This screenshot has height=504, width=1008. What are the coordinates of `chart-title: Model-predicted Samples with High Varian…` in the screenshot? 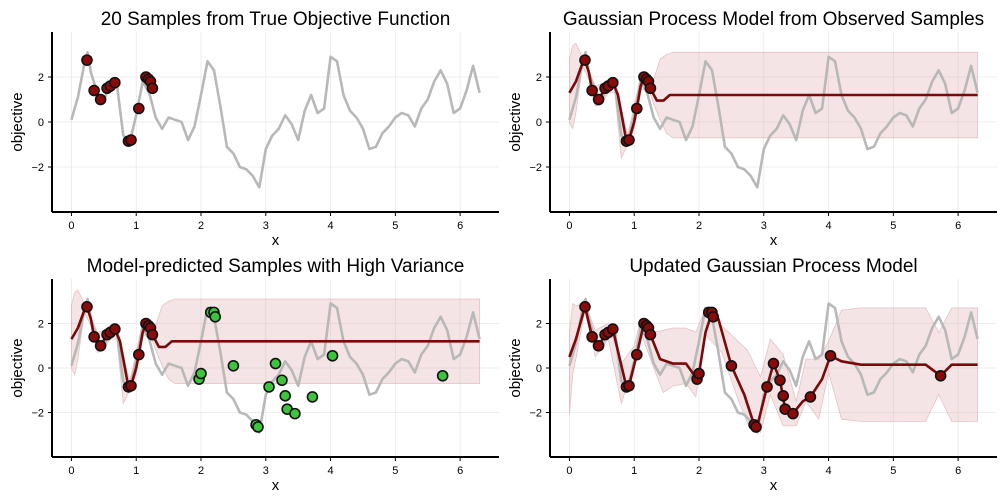 It's located at (276, 266).